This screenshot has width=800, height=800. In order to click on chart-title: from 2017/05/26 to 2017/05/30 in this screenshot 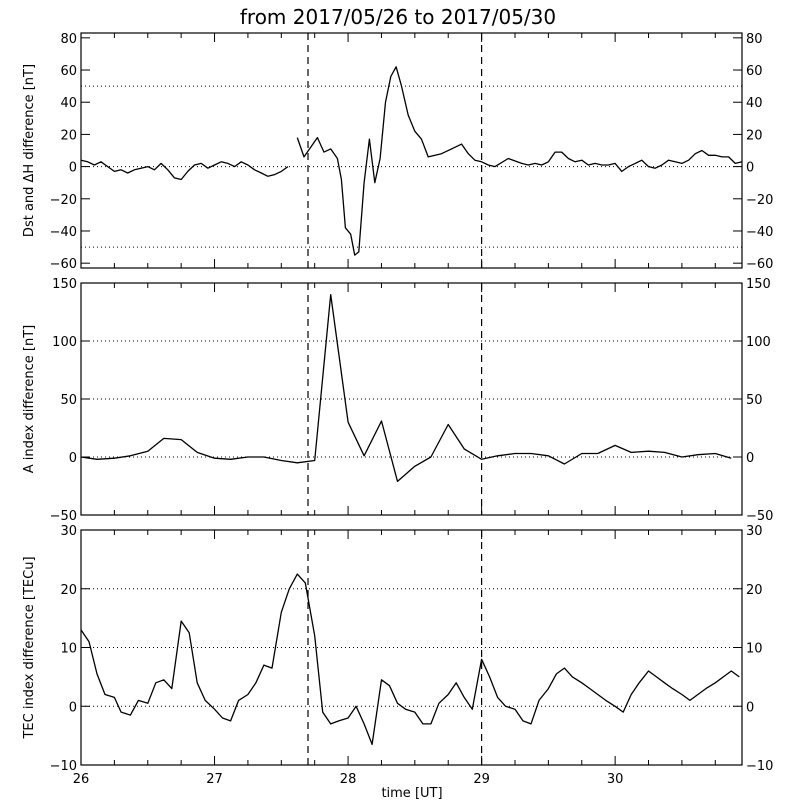, I will do `click(398, 17)`.